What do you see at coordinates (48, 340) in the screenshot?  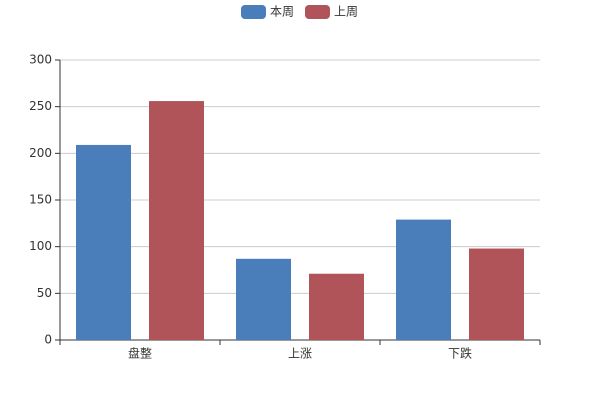 I see `y-tick-label: 0` at bounding box center [48, 340].